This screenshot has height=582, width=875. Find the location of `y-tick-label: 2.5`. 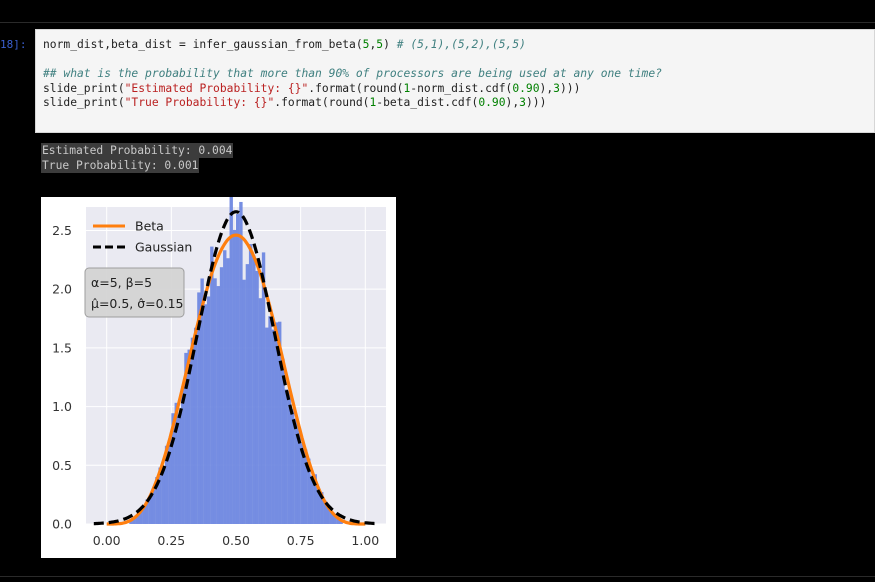

y-tick-label: 2.5 is located at coordinates (62, 230).